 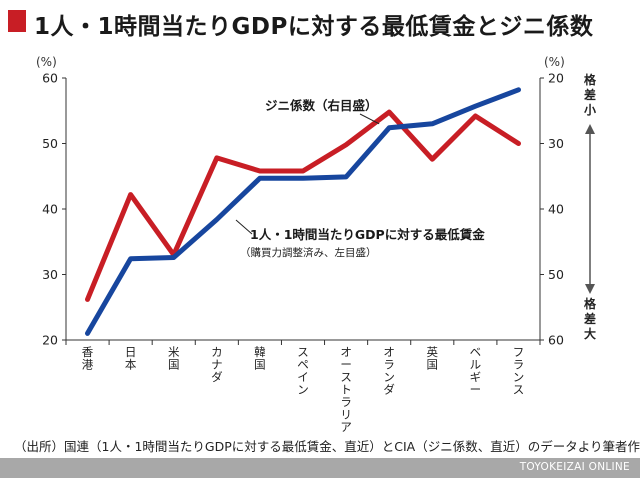 I want to click on x-tick-label: オーストラリア, so click(x=346, y=389).